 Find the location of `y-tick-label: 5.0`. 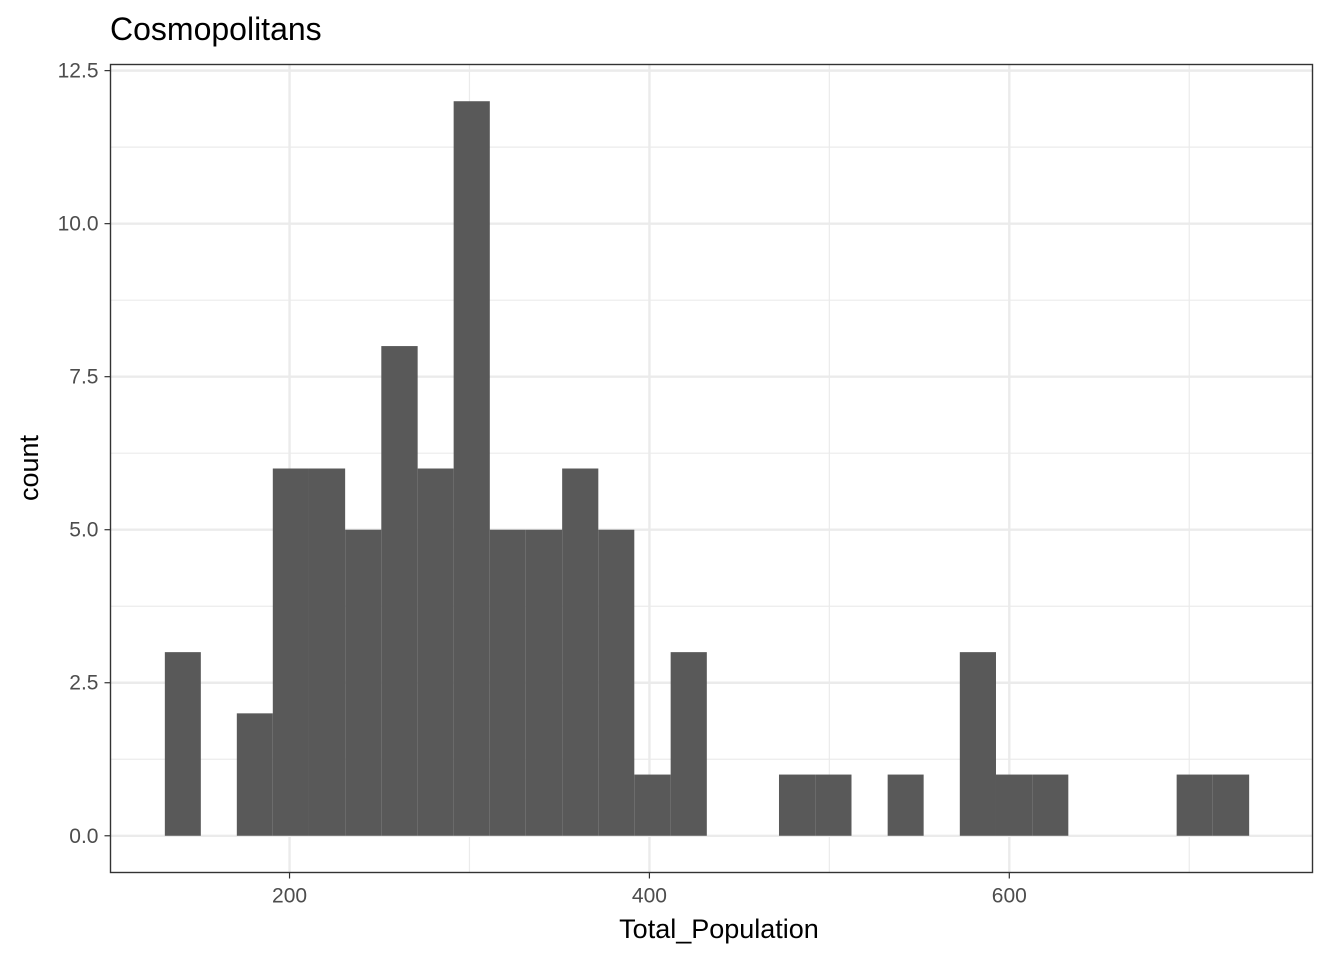

y-tick-label: 5.0 is located at coordinates (83, 530).